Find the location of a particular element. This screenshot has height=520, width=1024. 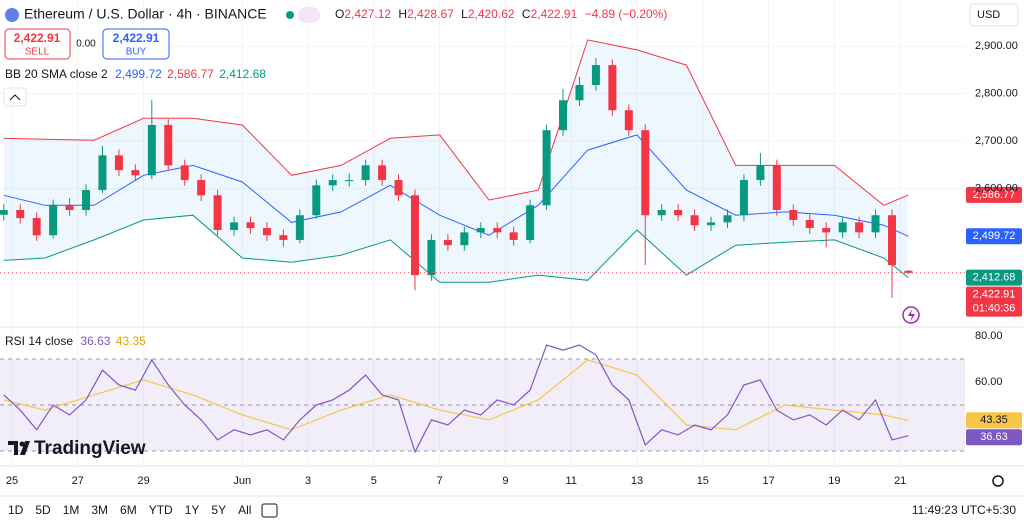

buy-label: BUY is located at coordinates (136, 52).